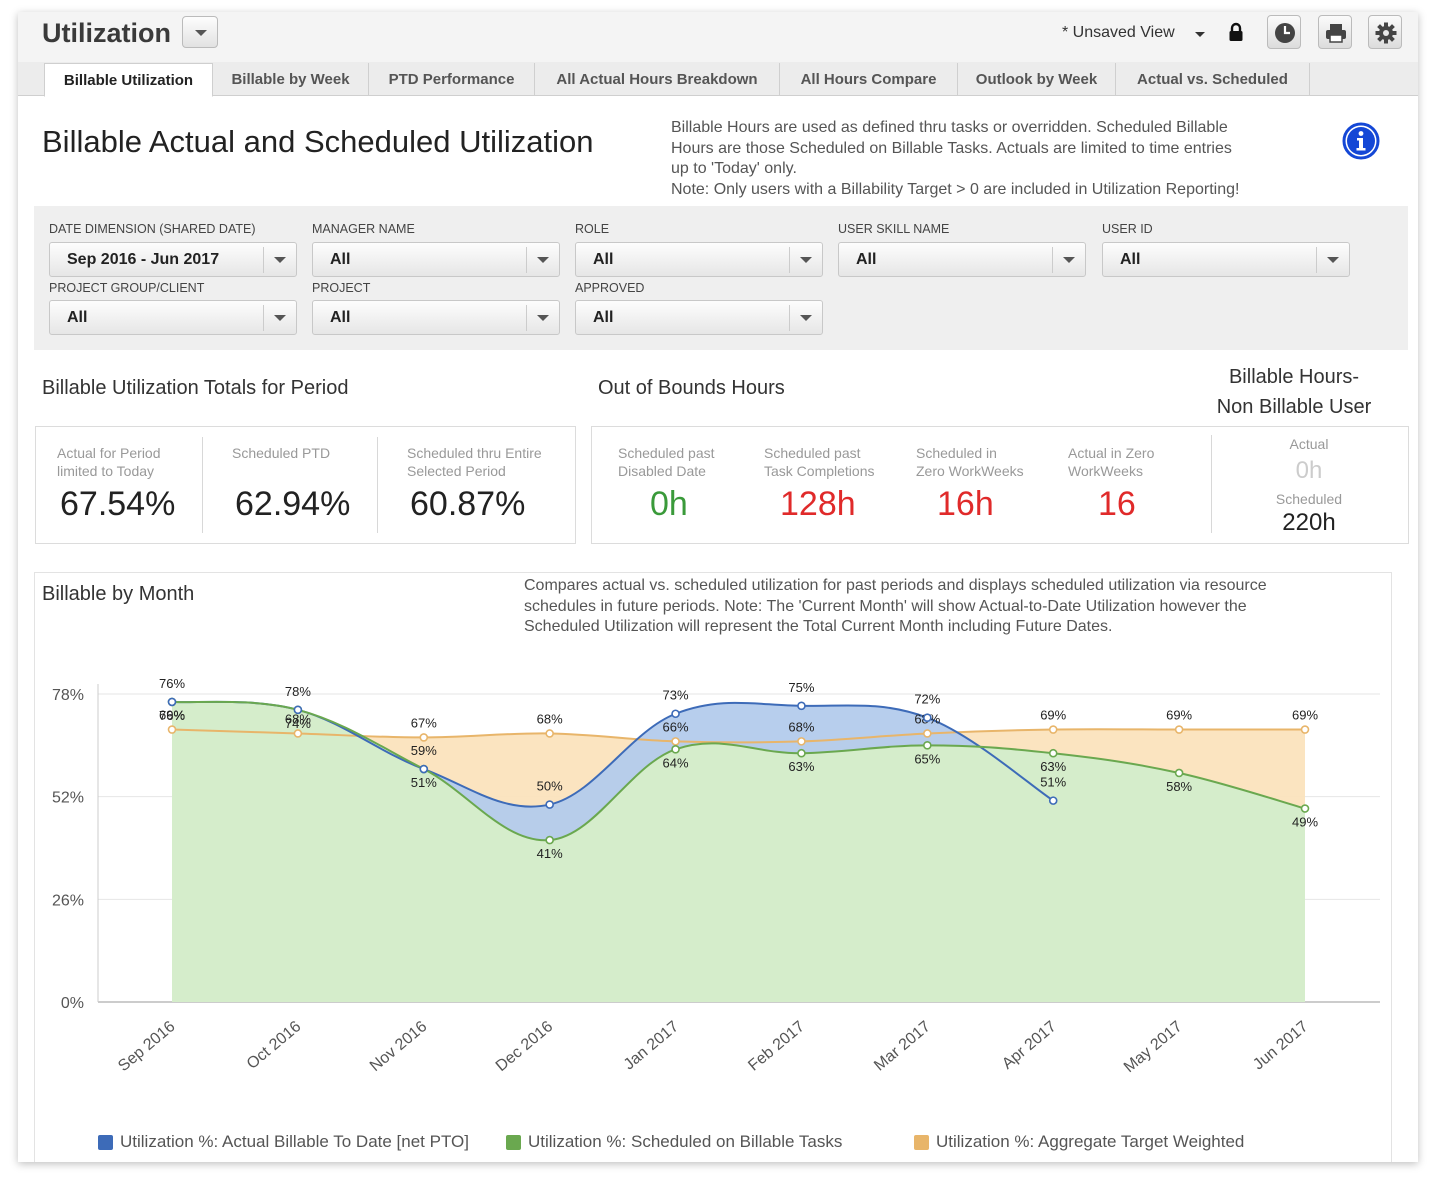 The height and width of the screenshot is (1188, 1436). What do you see at coordinates (468, 504) in the screenshot?
I see `scheduled-entire-period-value: 60.87%` at bounding box center [468, 504].